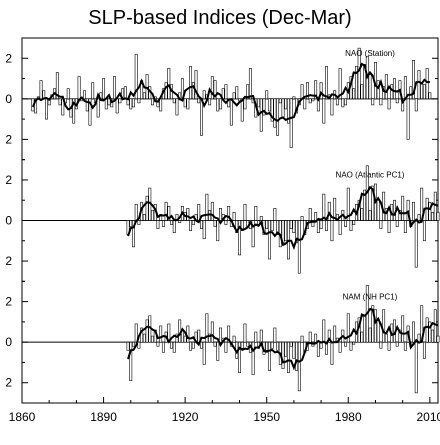 The width and height of the screenshot is (440, 445). Describe the element at coordinates (283, 218) in the screenshot. I see `smoothed-line` at that location.